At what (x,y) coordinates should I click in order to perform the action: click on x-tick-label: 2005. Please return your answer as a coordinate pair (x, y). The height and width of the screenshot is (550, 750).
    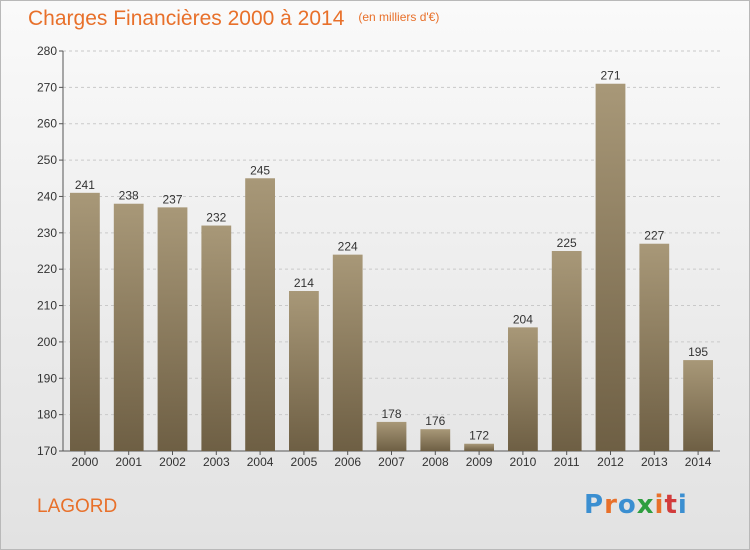
    Looking at the image, I should click on (304, 462).